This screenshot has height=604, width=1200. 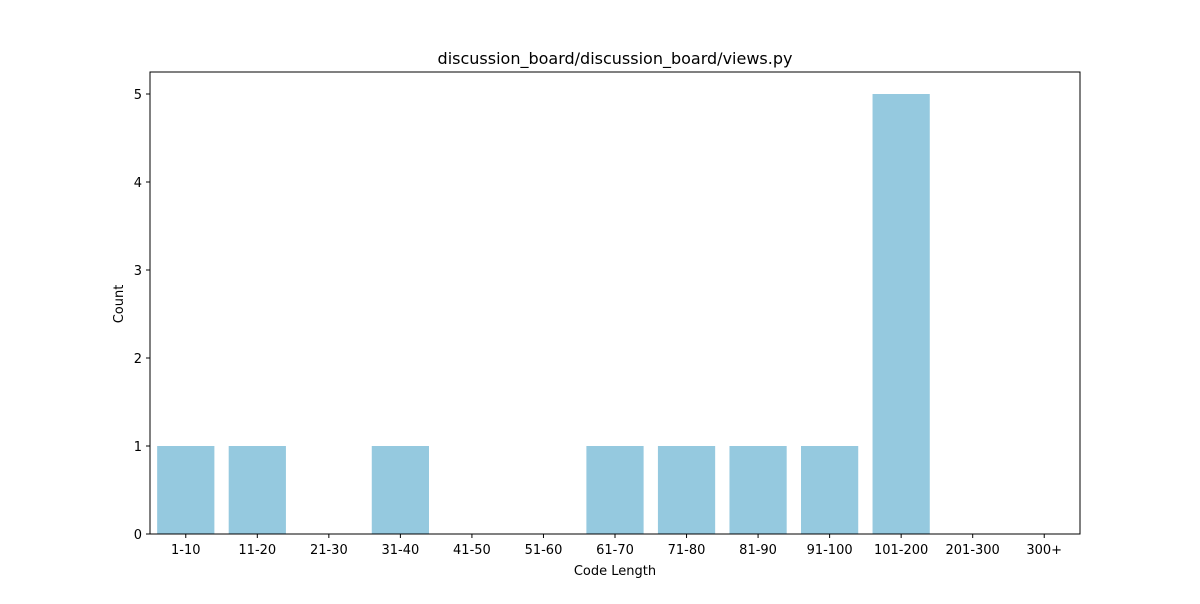 What do you see at coordinates (758, 550) in the screenshot?
I see `x-tick-label: 81-90` at bounding box center [758, 550].